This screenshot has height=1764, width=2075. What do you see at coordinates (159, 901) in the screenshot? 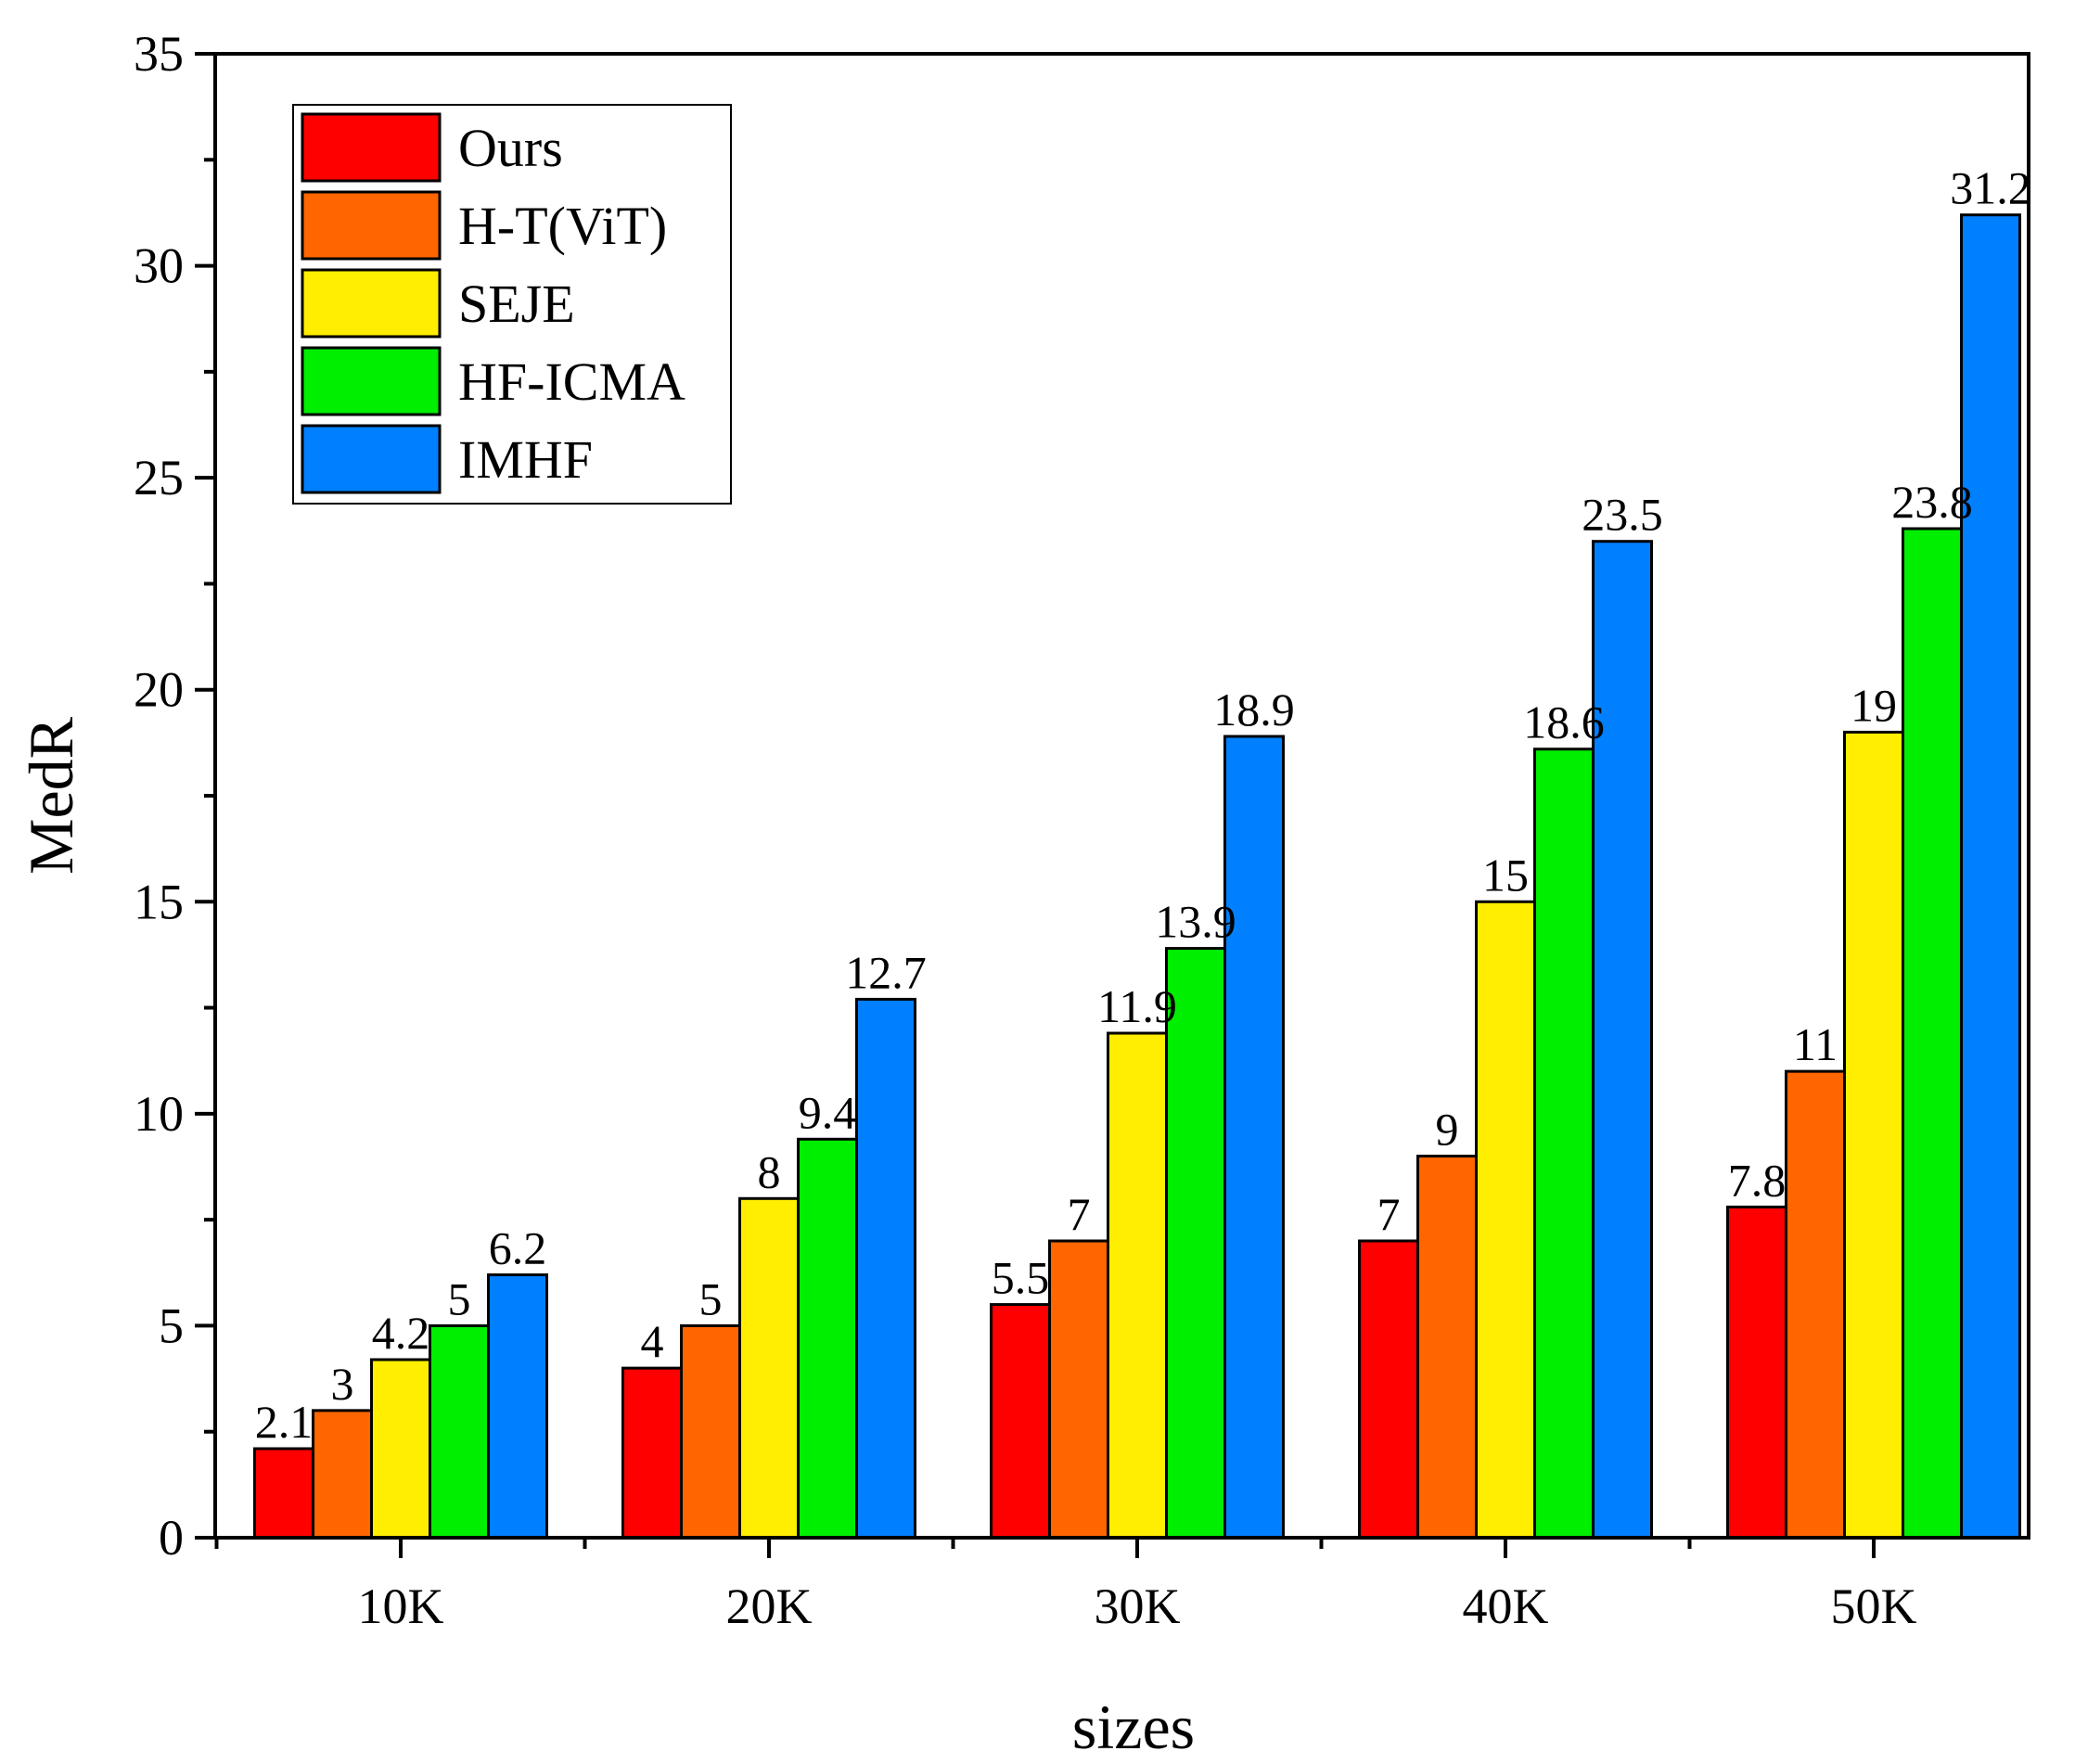
I see `y-tick-label: 15` at bounding box center [159, 901].